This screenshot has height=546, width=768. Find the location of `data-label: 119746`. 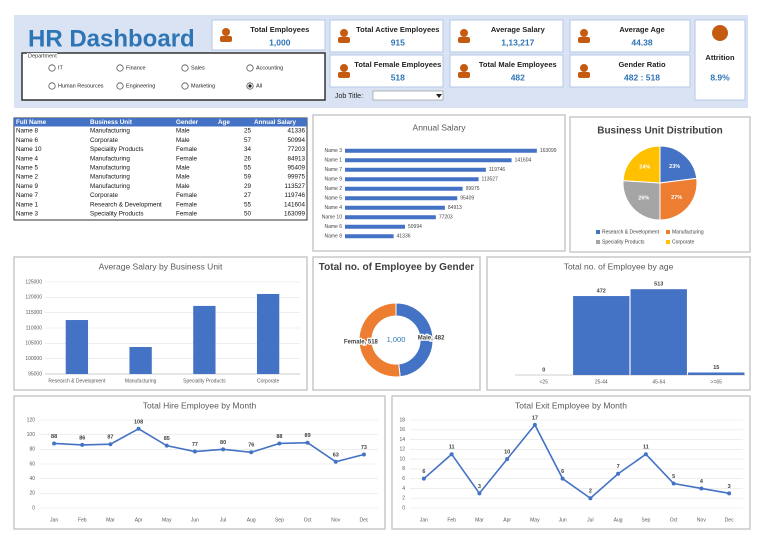

data-label: 119746 is located at coordinates (497, 170).